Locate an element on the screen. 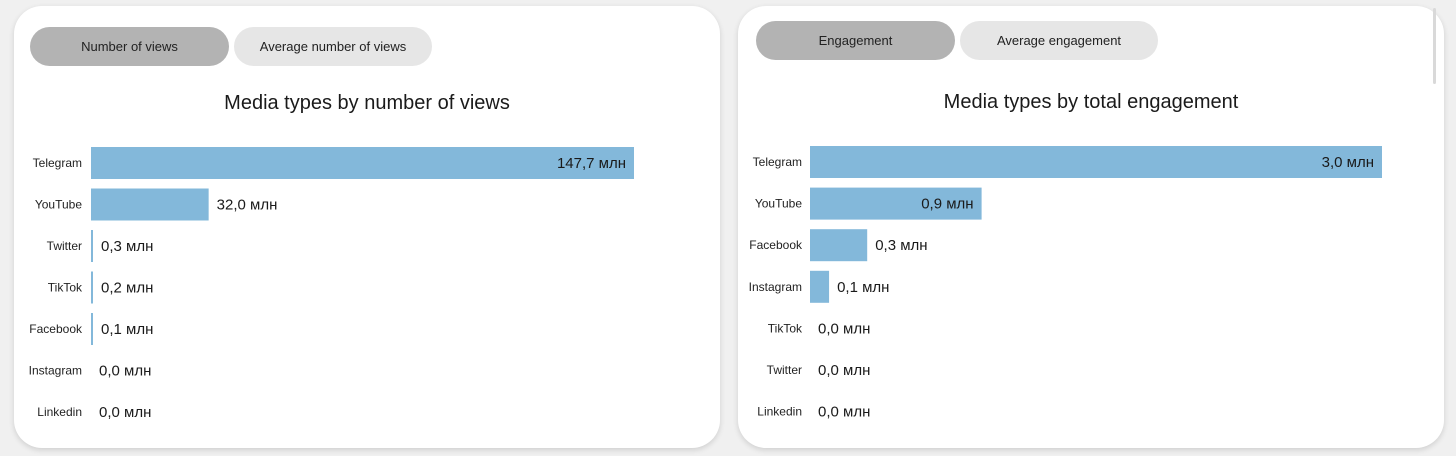 This screenshot has height=456, width=1456. chart-title: Media types by total engagement is located at coordinates (1091, 102).